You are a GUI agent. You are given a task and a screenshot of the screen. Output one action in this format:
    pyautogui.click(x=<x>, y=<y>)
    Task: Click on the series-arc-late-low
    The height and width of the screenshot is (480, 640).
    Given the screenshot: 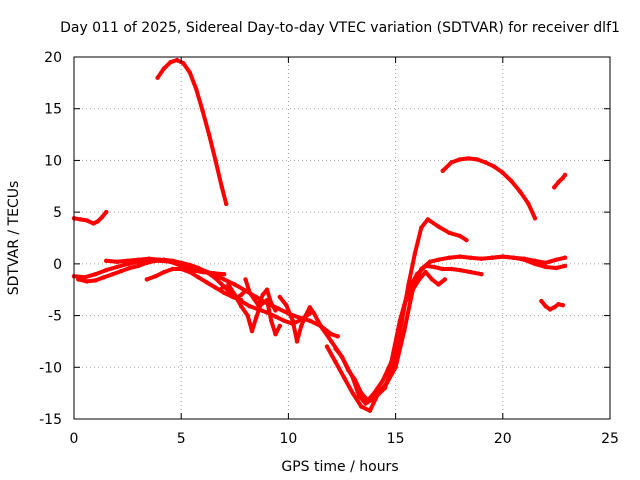 What is the action you would take?
    pyautogui.click(x=552, y=305)
    